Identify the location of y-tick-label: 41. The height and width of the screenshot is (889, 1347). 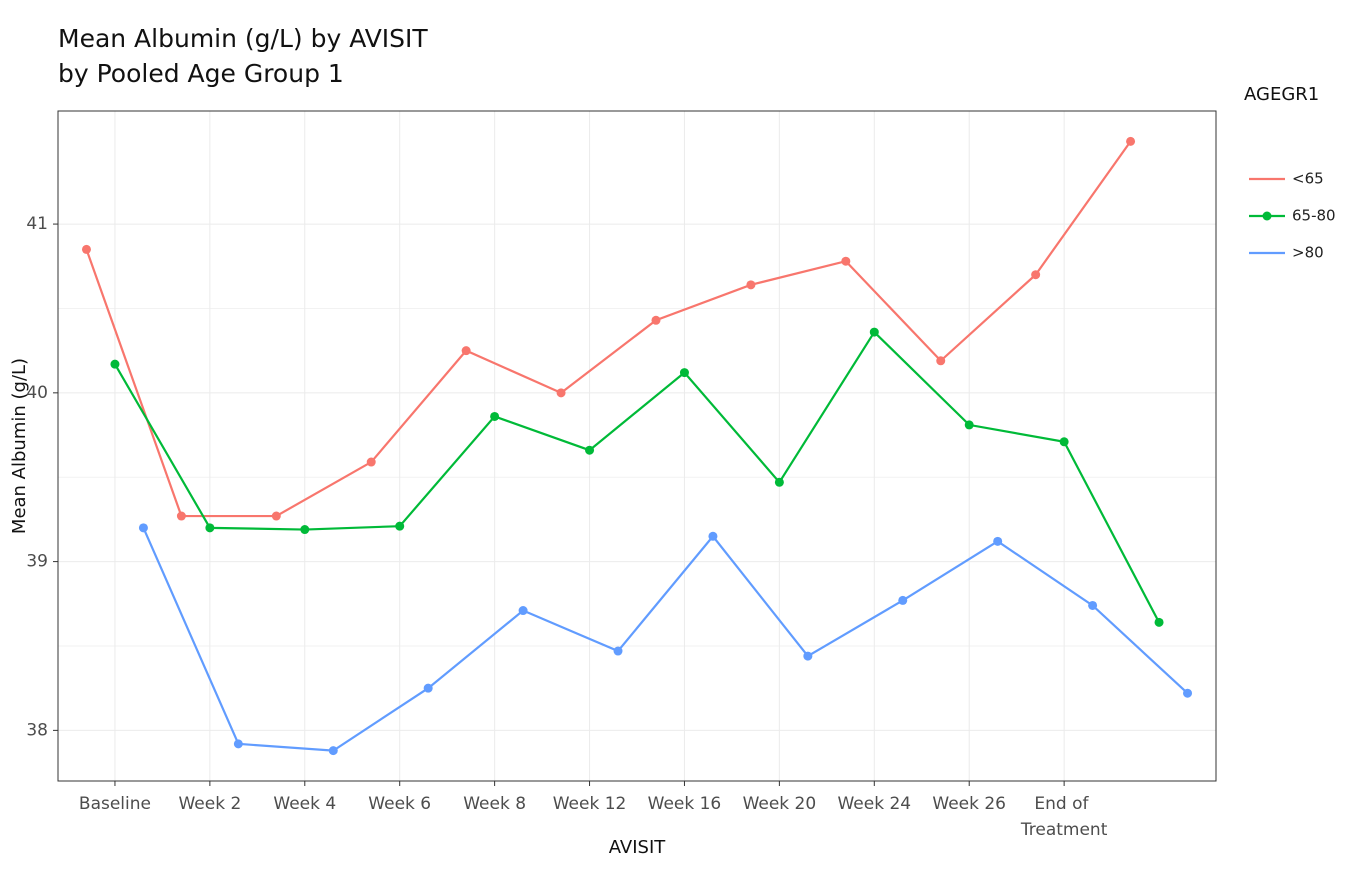
(37, 224).